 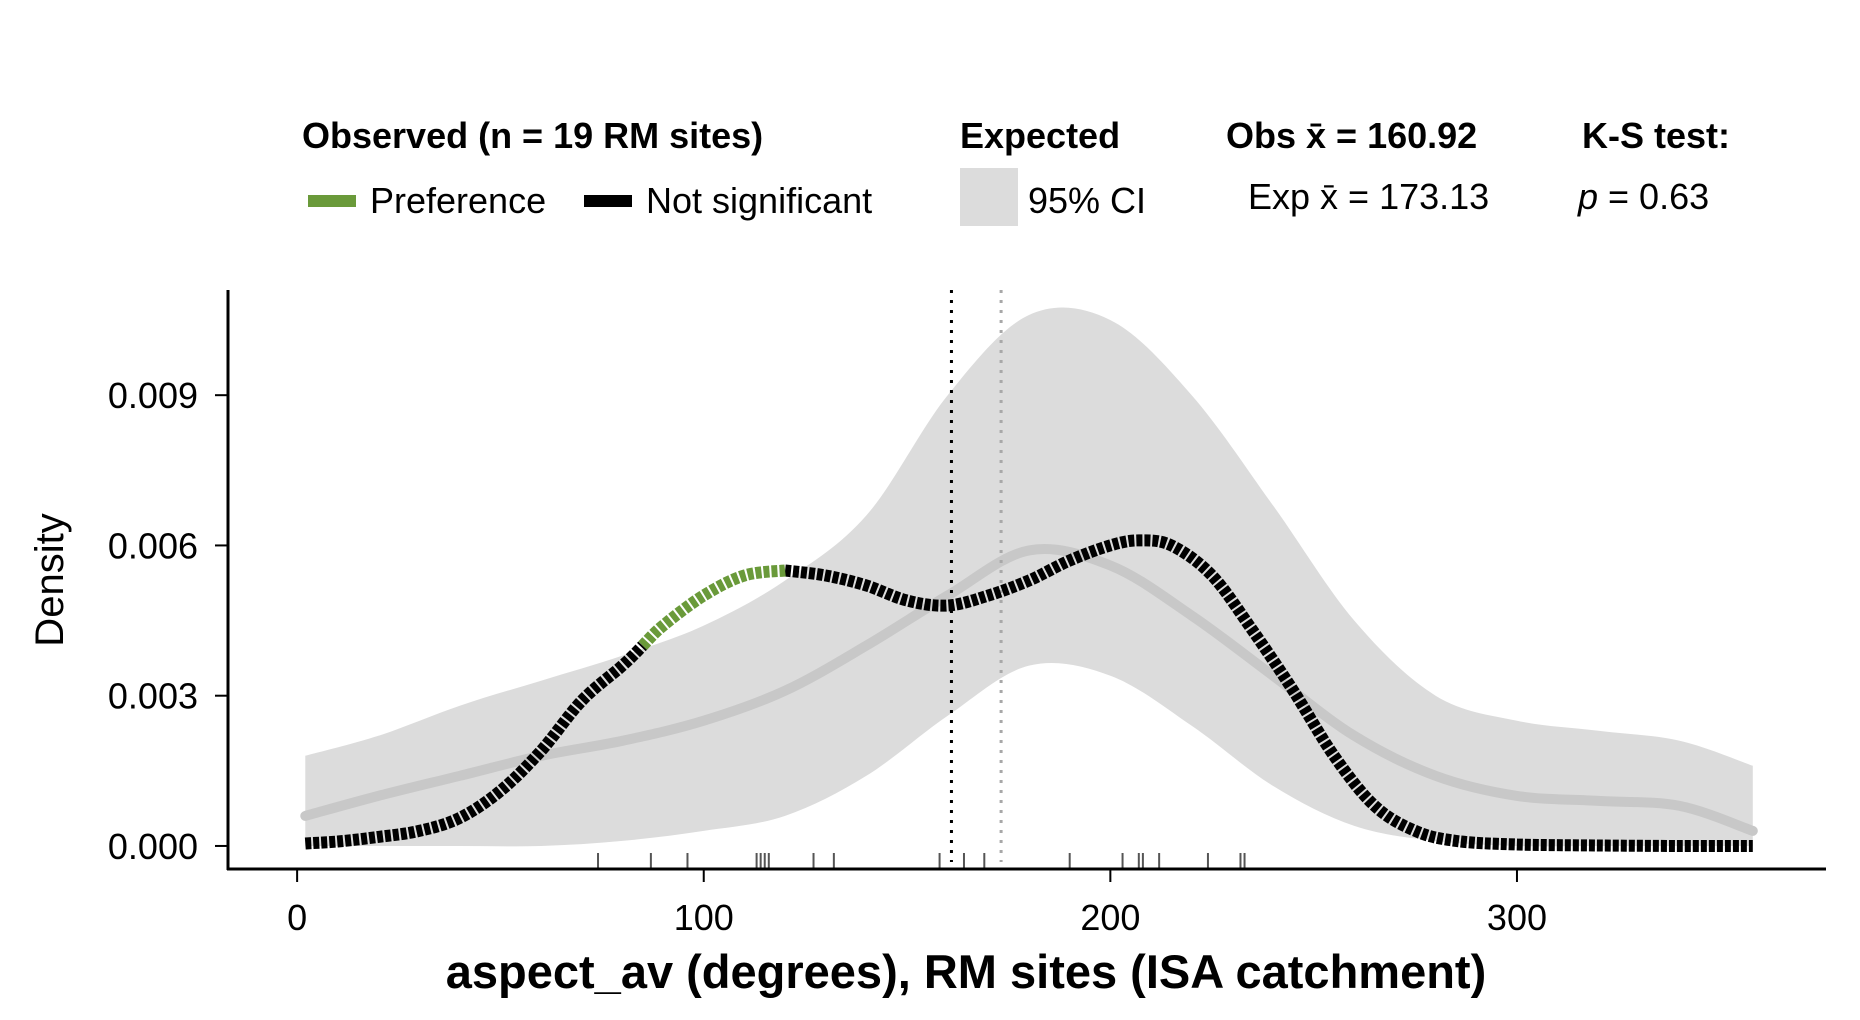 I want to click on legend-obs-mean: Obs x̄ = 160.92, so click(x=1351, y=135).